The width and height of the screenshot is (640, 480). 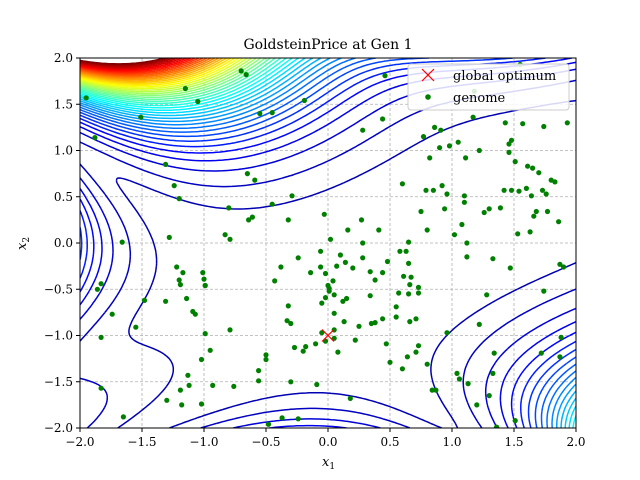 What do you see at coordinates (428, 97) in the screenshot?
I see `legend-genome-marker` at bounding box center [428, 97].